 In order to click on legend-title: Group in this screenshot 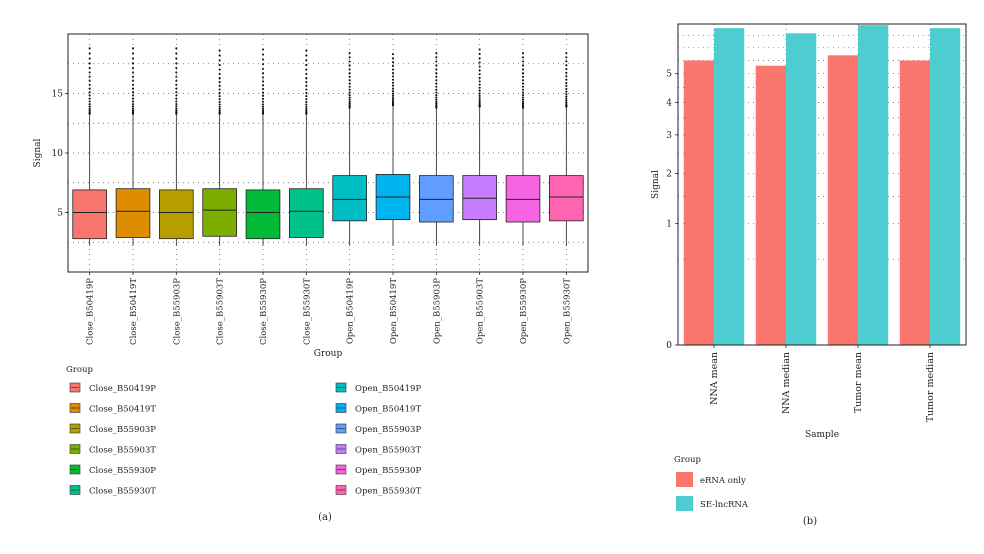, I will do `click(687, 460)`.